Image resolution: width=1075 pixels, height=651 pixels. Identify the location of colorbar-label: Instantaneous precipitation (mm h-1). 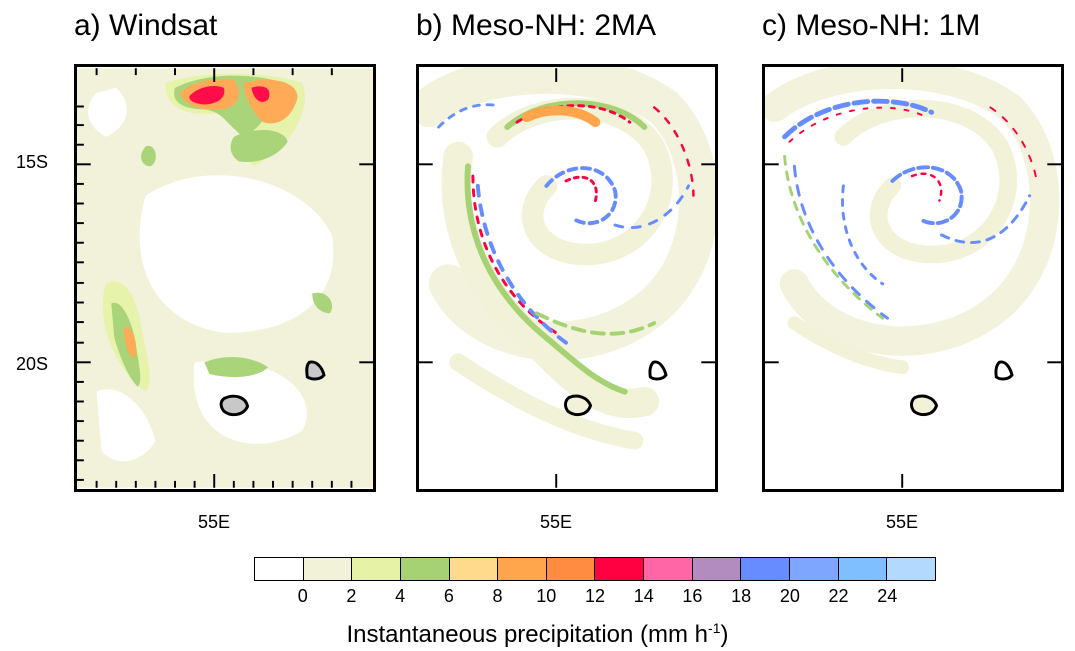
(537, 634).